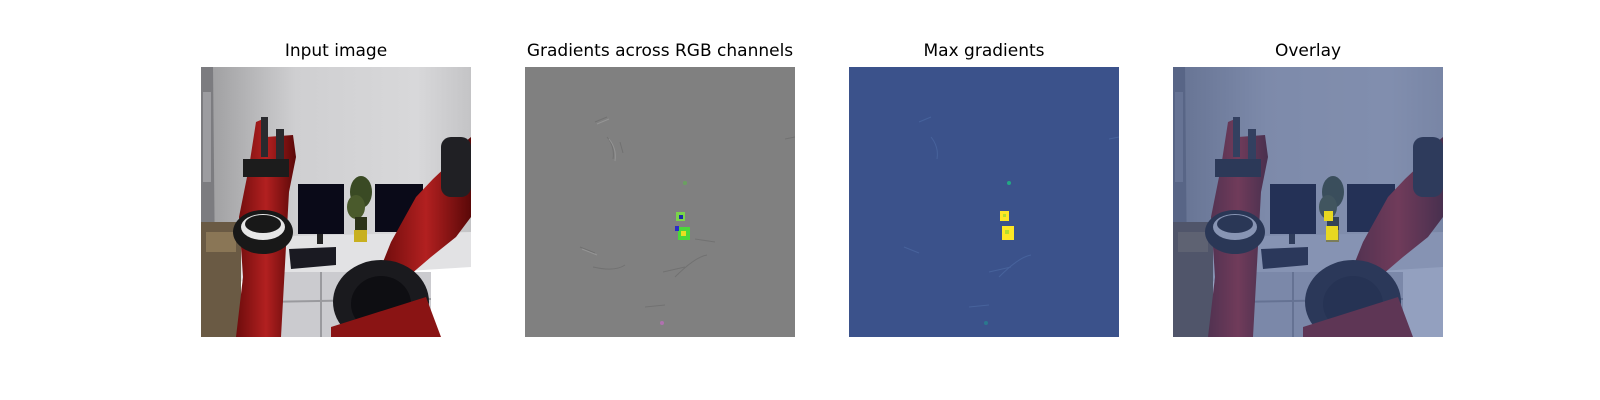 The height and width of the screenshot is (400, 1600). Describe the element at coordinates (1308, 51) in the screenshot. I see `panel-title-overlay: Overlay` at that location.